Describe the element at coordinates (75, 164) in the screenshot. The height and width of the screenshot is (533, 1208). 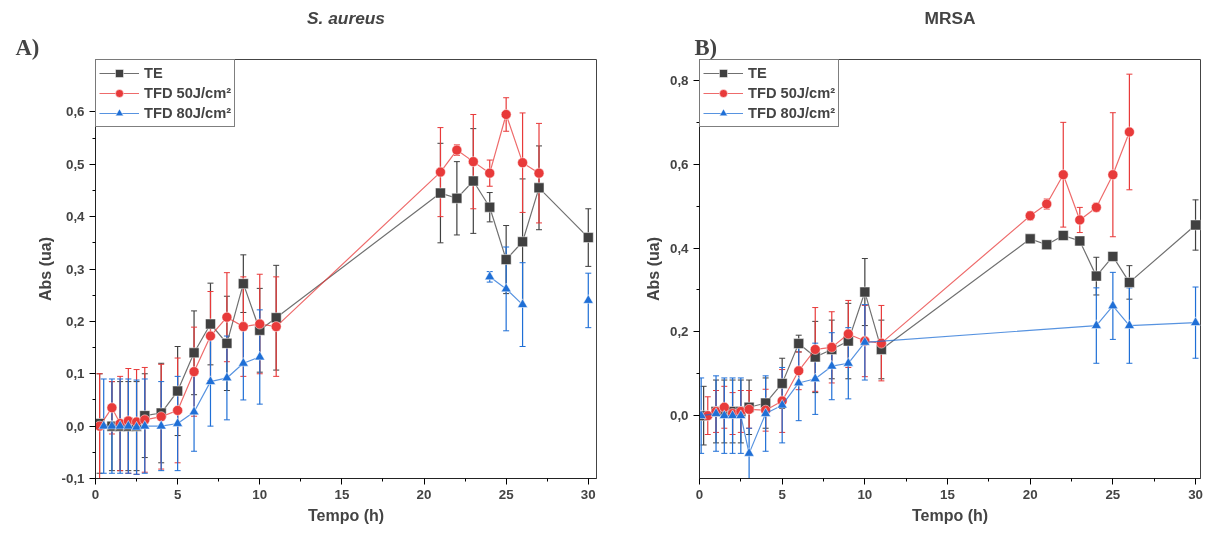
I see `y-tick-label: 0,5` at that location.